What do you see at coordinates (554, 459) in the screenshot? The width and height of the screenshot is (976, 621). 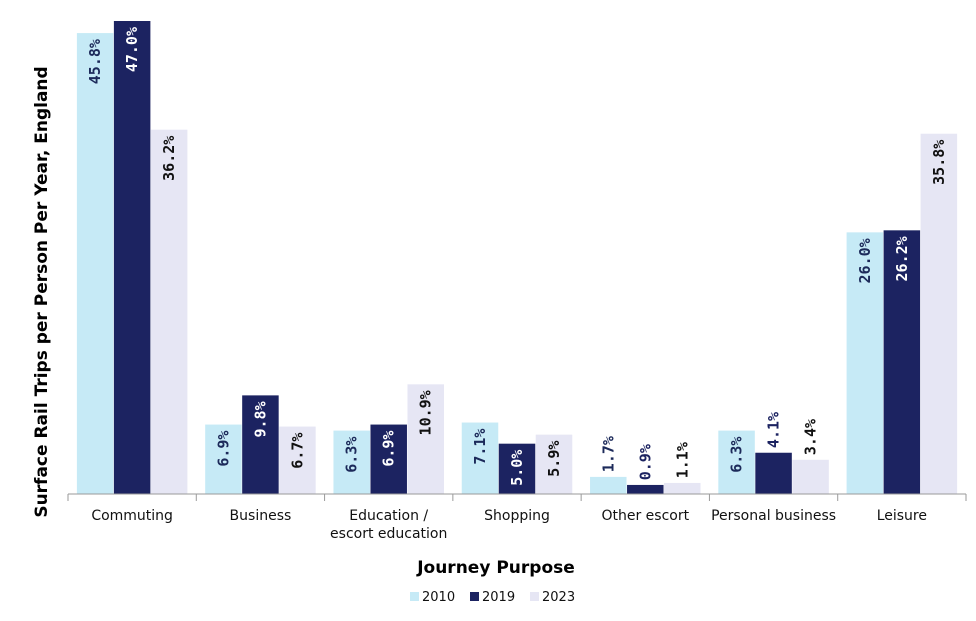 I see `bar-label-2023-3: 5.9%` at bounding box center [554, 459].